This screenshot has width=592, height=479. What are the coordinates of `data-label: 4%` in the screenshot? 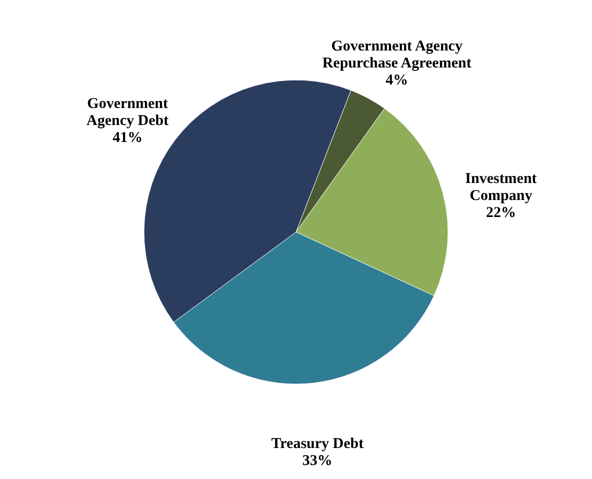 It's located at (397, 80).